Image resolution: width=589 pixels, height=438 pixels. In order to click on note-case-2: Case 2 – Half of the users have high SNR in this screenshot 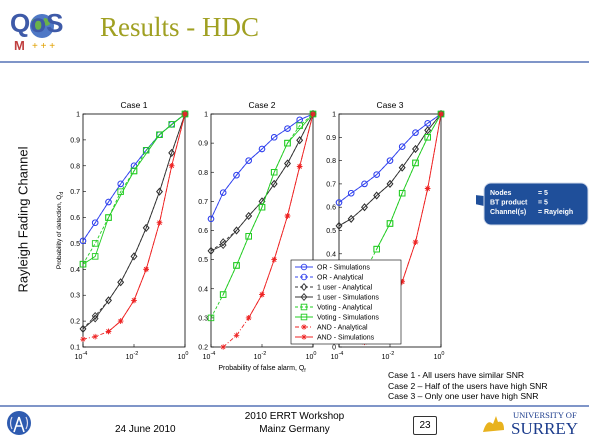, I will do `click(468, 385)`.